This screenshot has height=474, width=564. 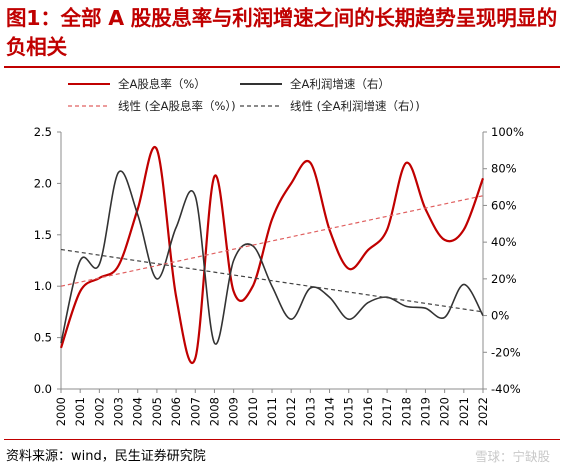 What do you see at coordinates (310, 411) in the screenshot?
I see `x-tick-label: 2013` at bounding box center [310, 411].